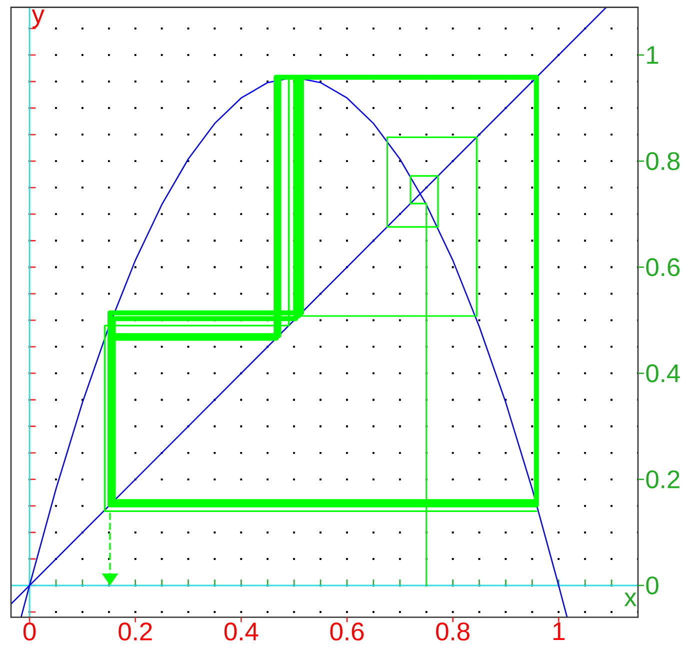 This screenshot has height=648, width=683. I want to click on x-axis-title: x, so click(630, 599).